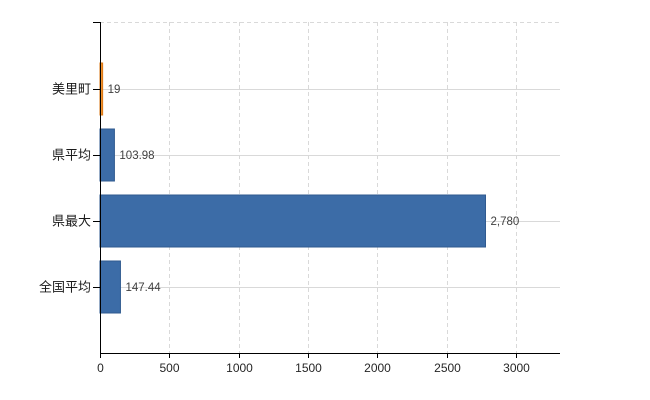  Describe the element at coordinates (71, 89) in the screenshot. I see `category-label-美里町: 美里町` at that location.